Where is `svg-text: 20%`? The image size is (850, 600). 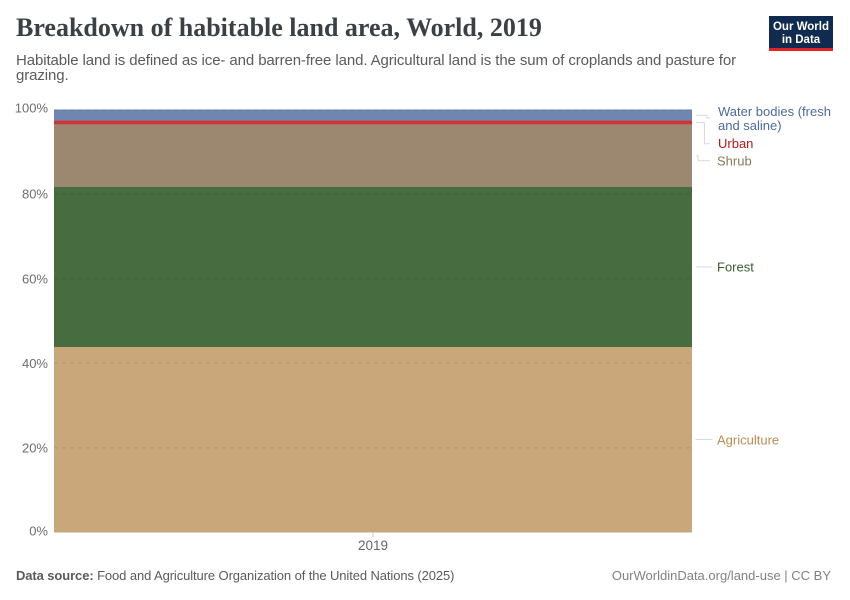 svg-text: 20% is located at coordinates (35, 448).